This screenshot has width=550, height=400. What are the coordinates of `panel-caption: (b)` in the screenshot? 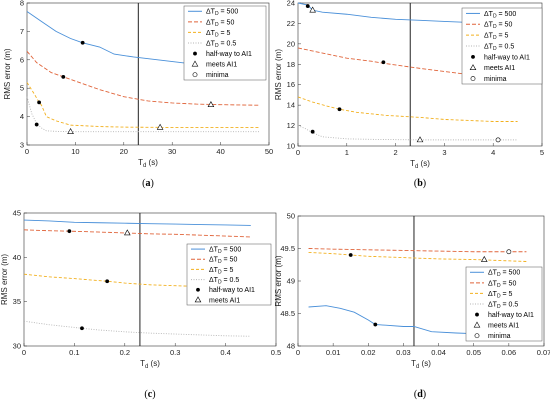 It's located at (420, 183).